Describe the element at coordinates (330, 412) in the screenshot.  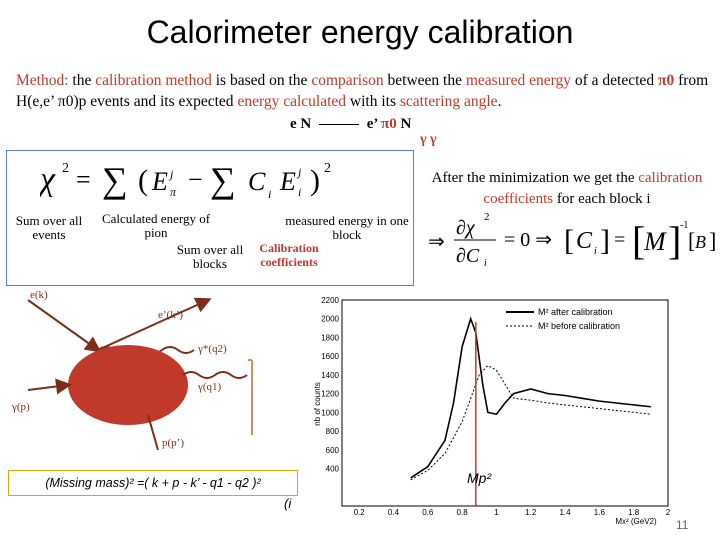
I see `y-tick-label: 1000` at that location.